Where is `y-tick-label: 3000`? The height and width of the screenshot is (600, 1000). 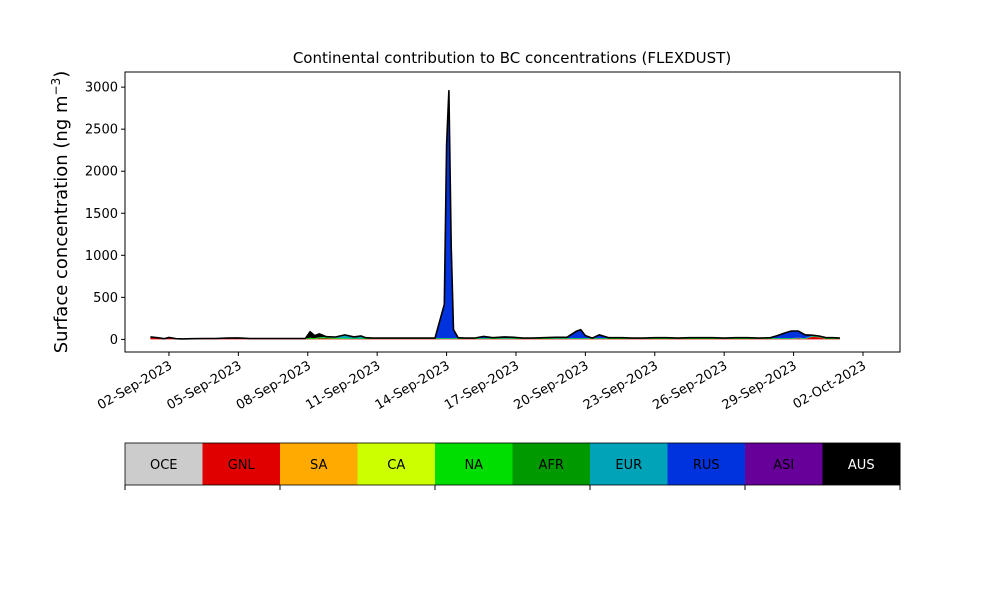 y-tick-label: 3000 is located at coordinates (101, 88).